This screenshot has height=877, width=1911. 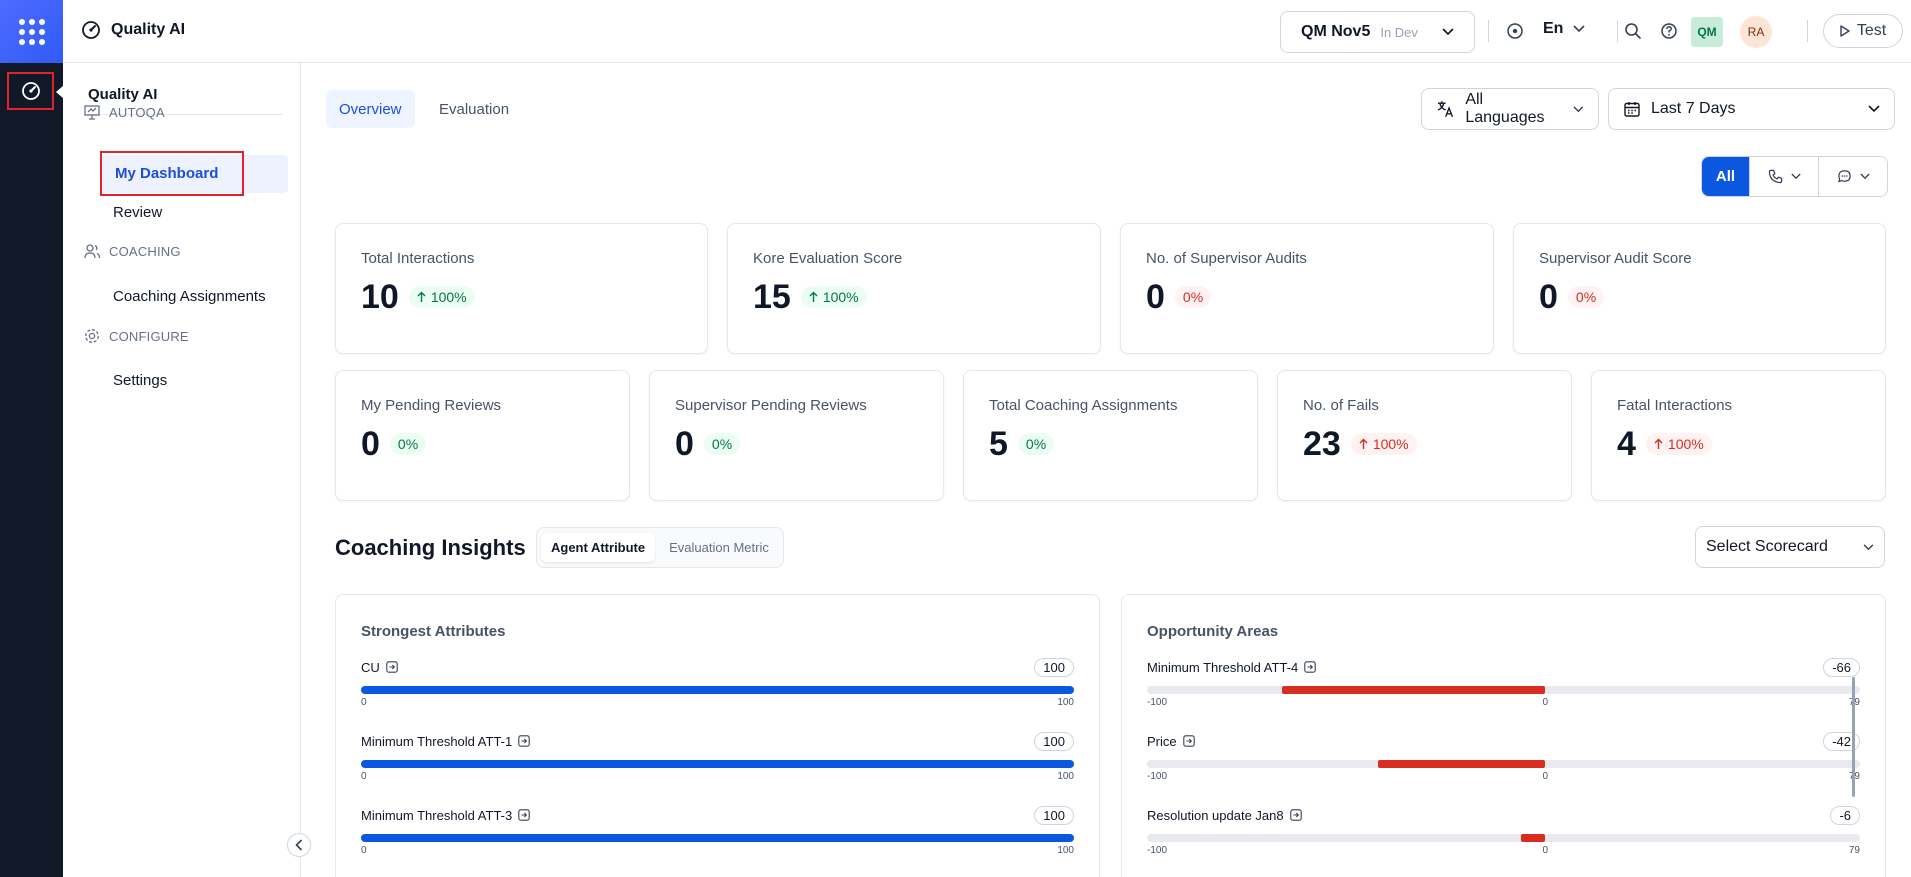 What do you see at coordinates (431, 405) in the screenshot?
I see `metric-label: My Pending Reviews` at bounding box center [431, 405].